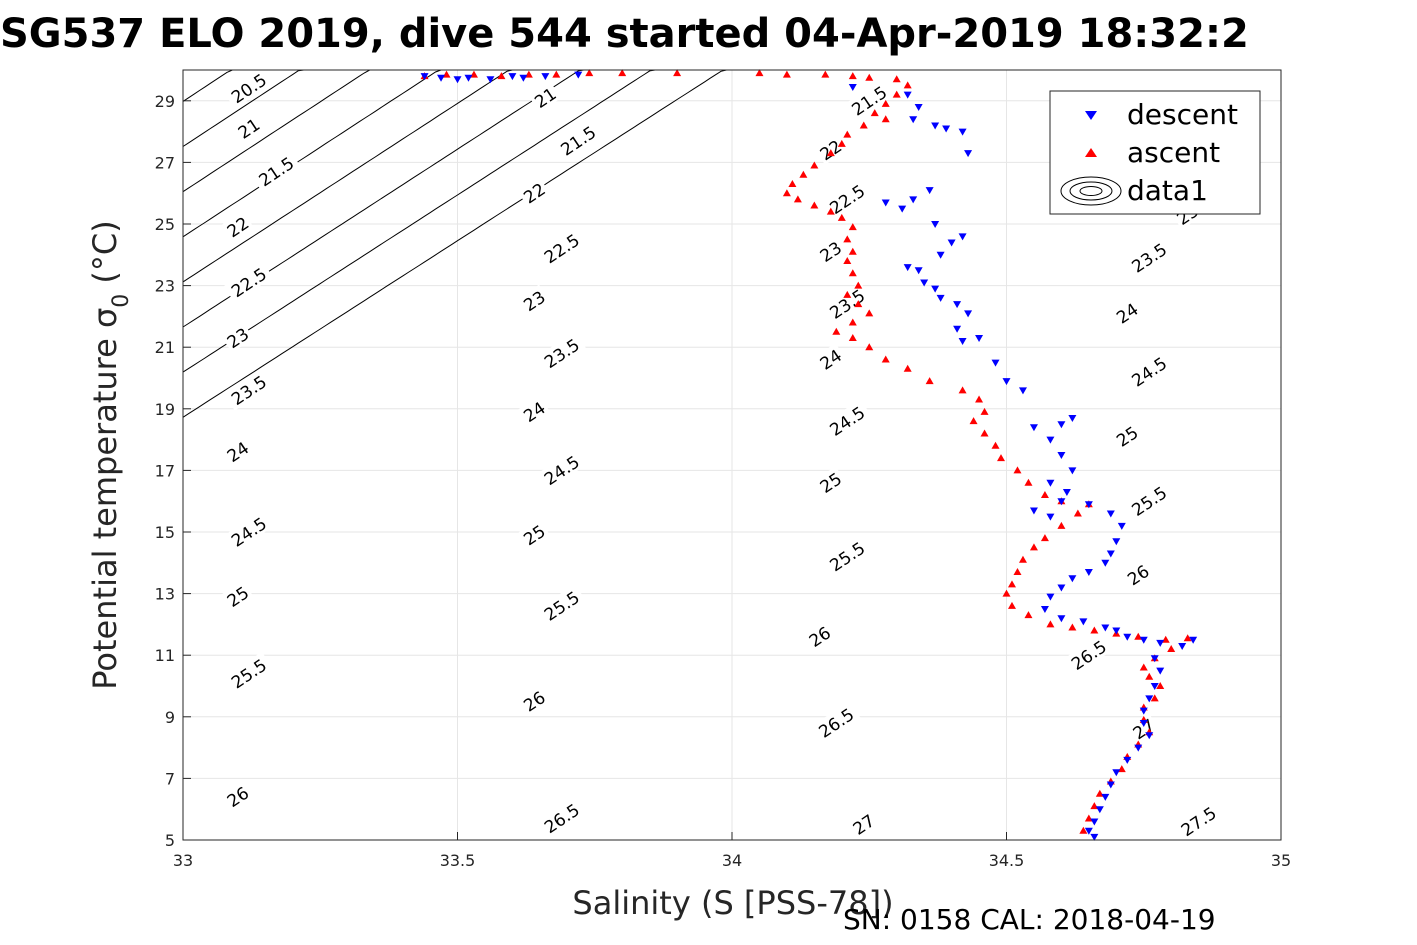 This screenshot has width=1417, height=945. I want to click on y-axis-ticks: 5 7 9 11 13 15 17 19 21 23 25 27 29, so click(173, 471).